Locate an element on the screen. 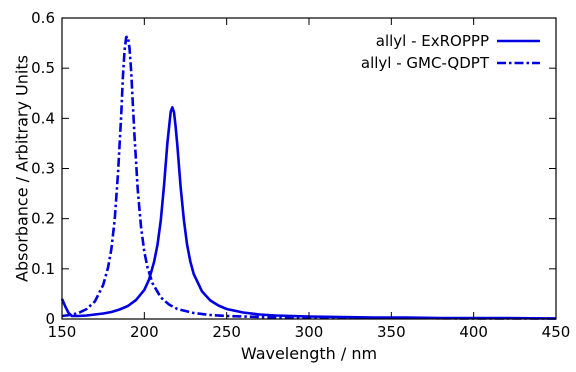  y-tick-label: 0.1 is located at coordinates (43, 269).